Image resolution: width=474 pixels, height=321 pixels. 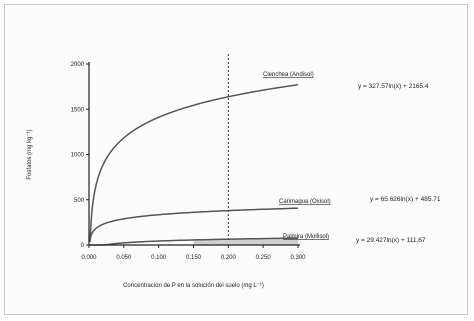 I want to click on x-tick-label: 0.150, so click(x=194, y=258).